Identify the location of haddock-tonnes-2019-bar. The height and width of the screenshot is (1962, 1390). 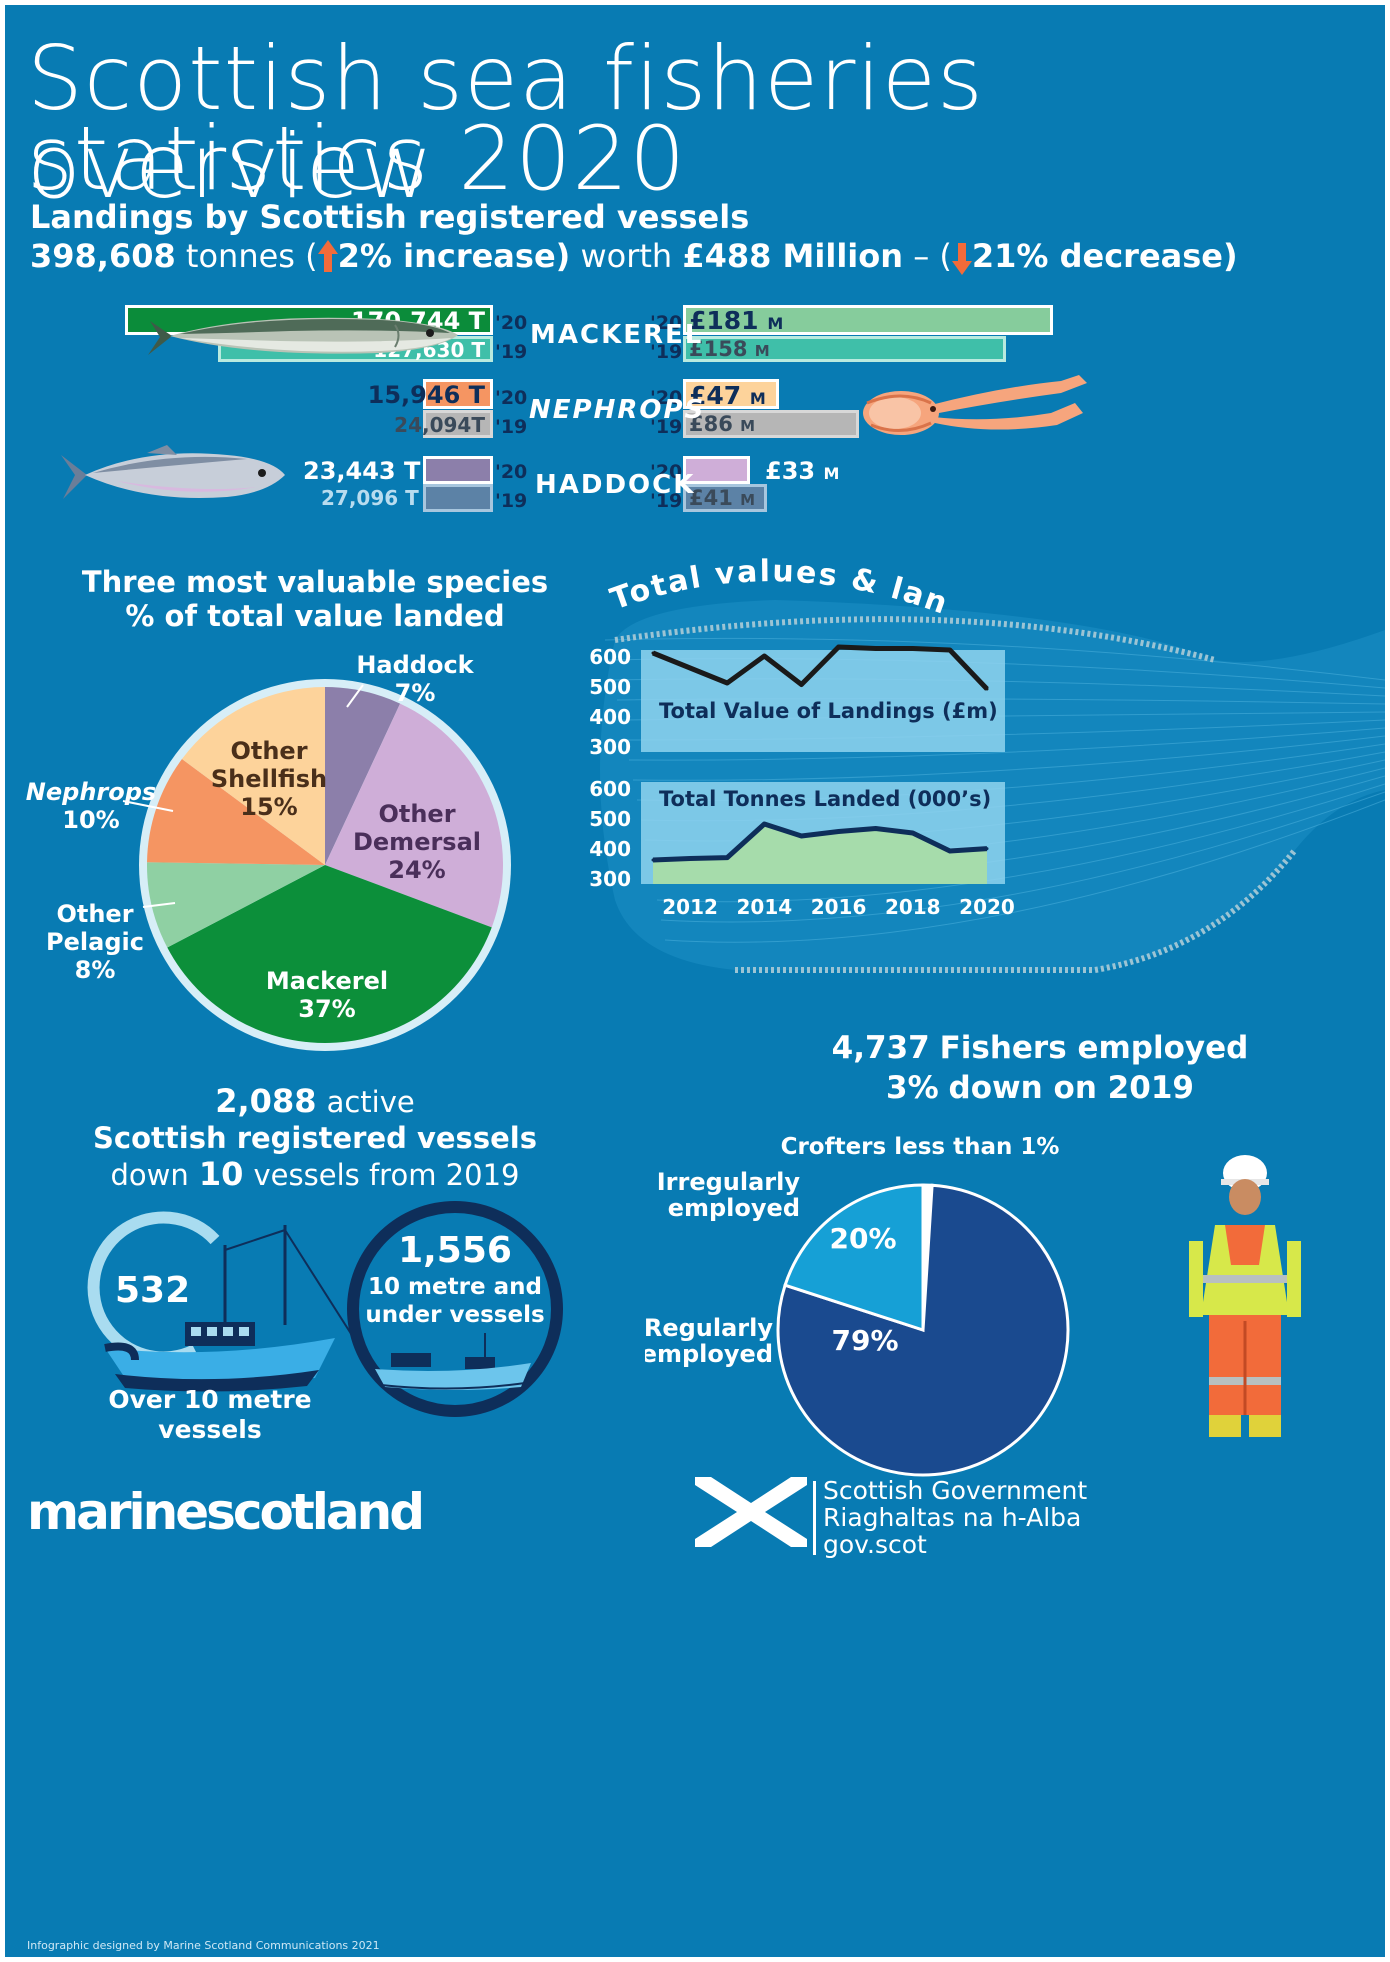
(458, 498).